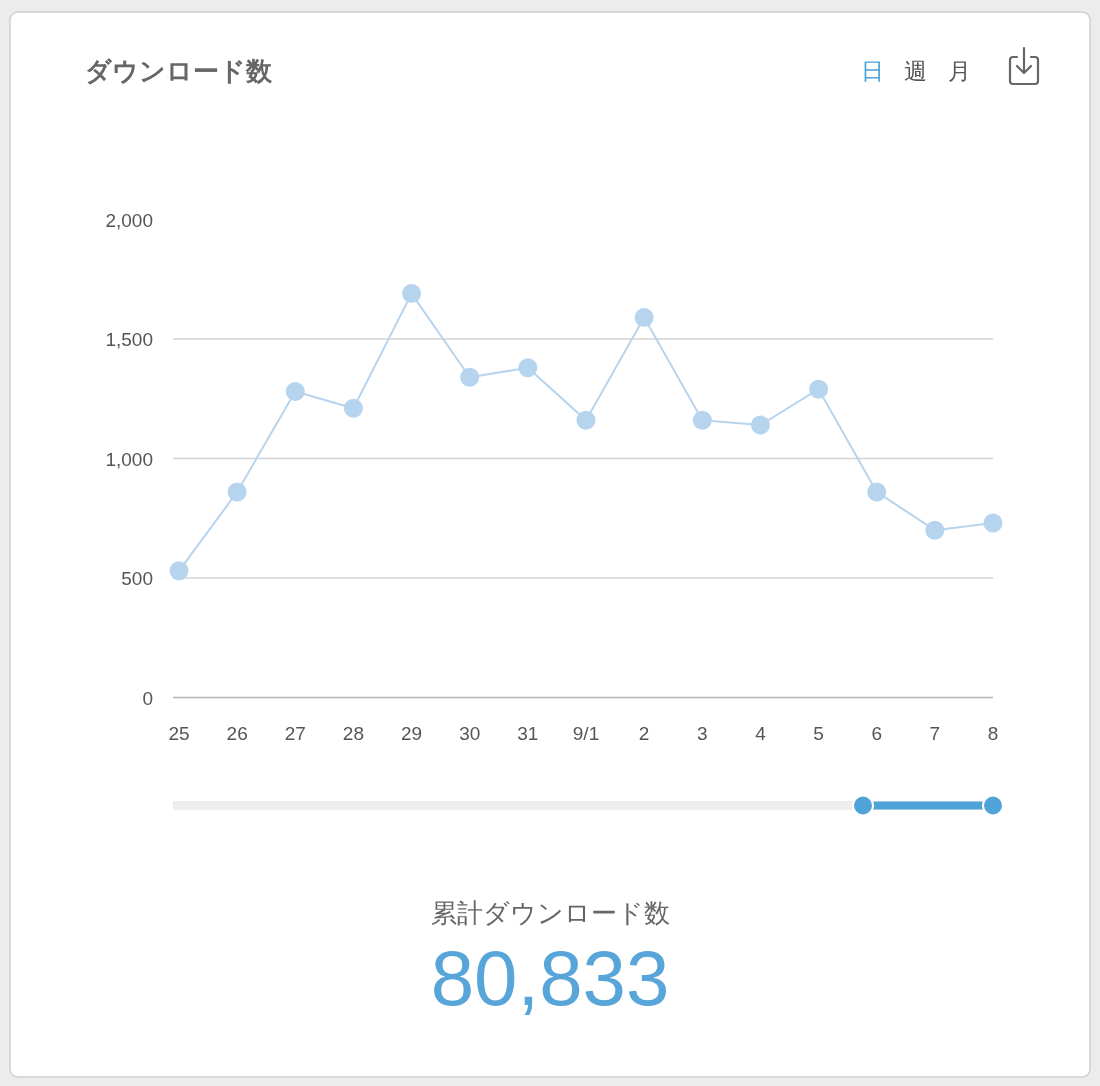  Describe the element at coordinates (761, 733) in the screenshot. I see `x-tick-label: 4` at that location.